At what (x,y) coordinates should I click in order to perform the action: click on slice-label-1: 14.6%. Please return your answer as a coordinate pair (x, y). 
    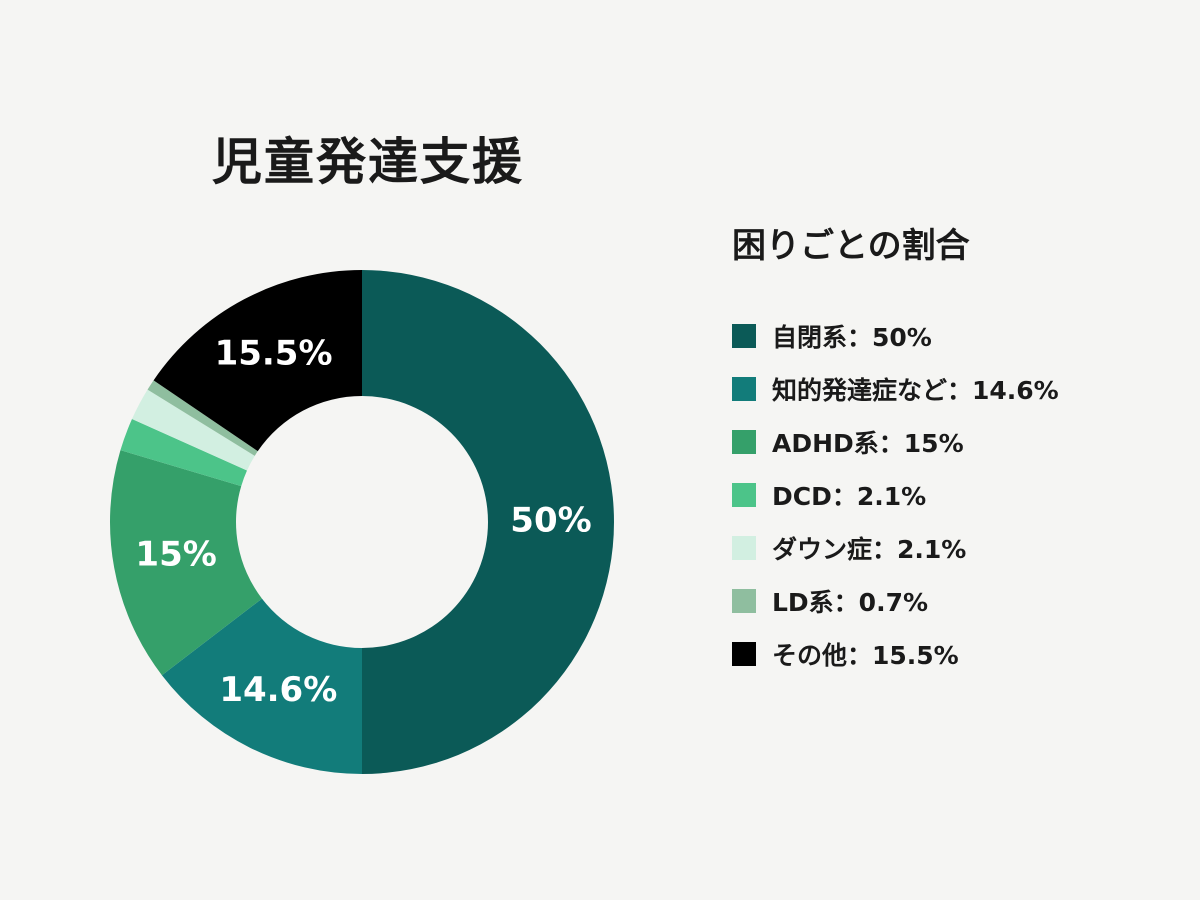
    Looking at the image, I should click on (278, 690).